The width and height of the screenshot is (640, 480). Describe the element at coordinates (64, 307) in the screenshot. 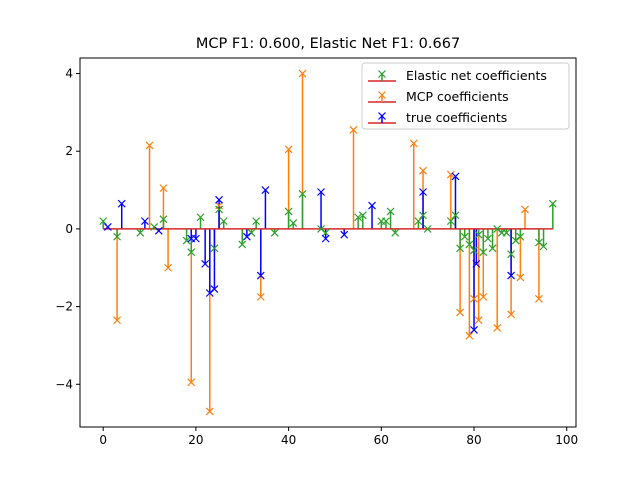

I see `y-tick-label: −2` at that location.